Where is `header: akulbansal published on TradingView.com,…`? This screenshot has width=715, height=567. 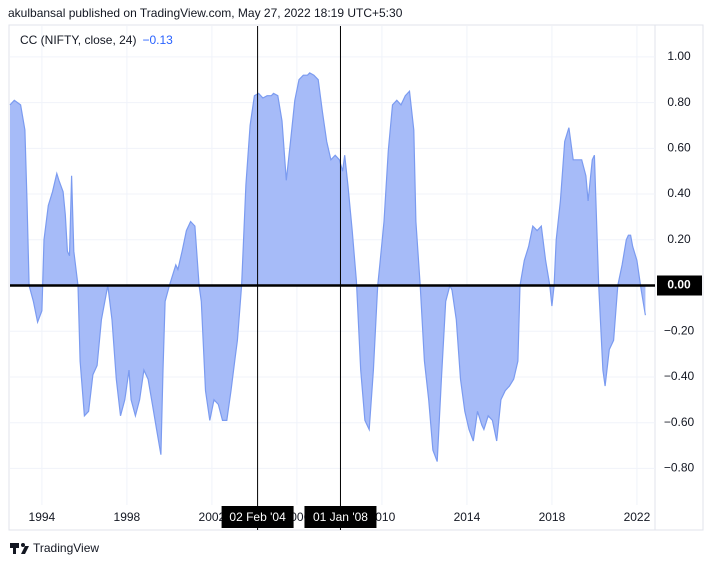
header: akulbansal published on TradingView.com,… is located at coordinates (205, 13).